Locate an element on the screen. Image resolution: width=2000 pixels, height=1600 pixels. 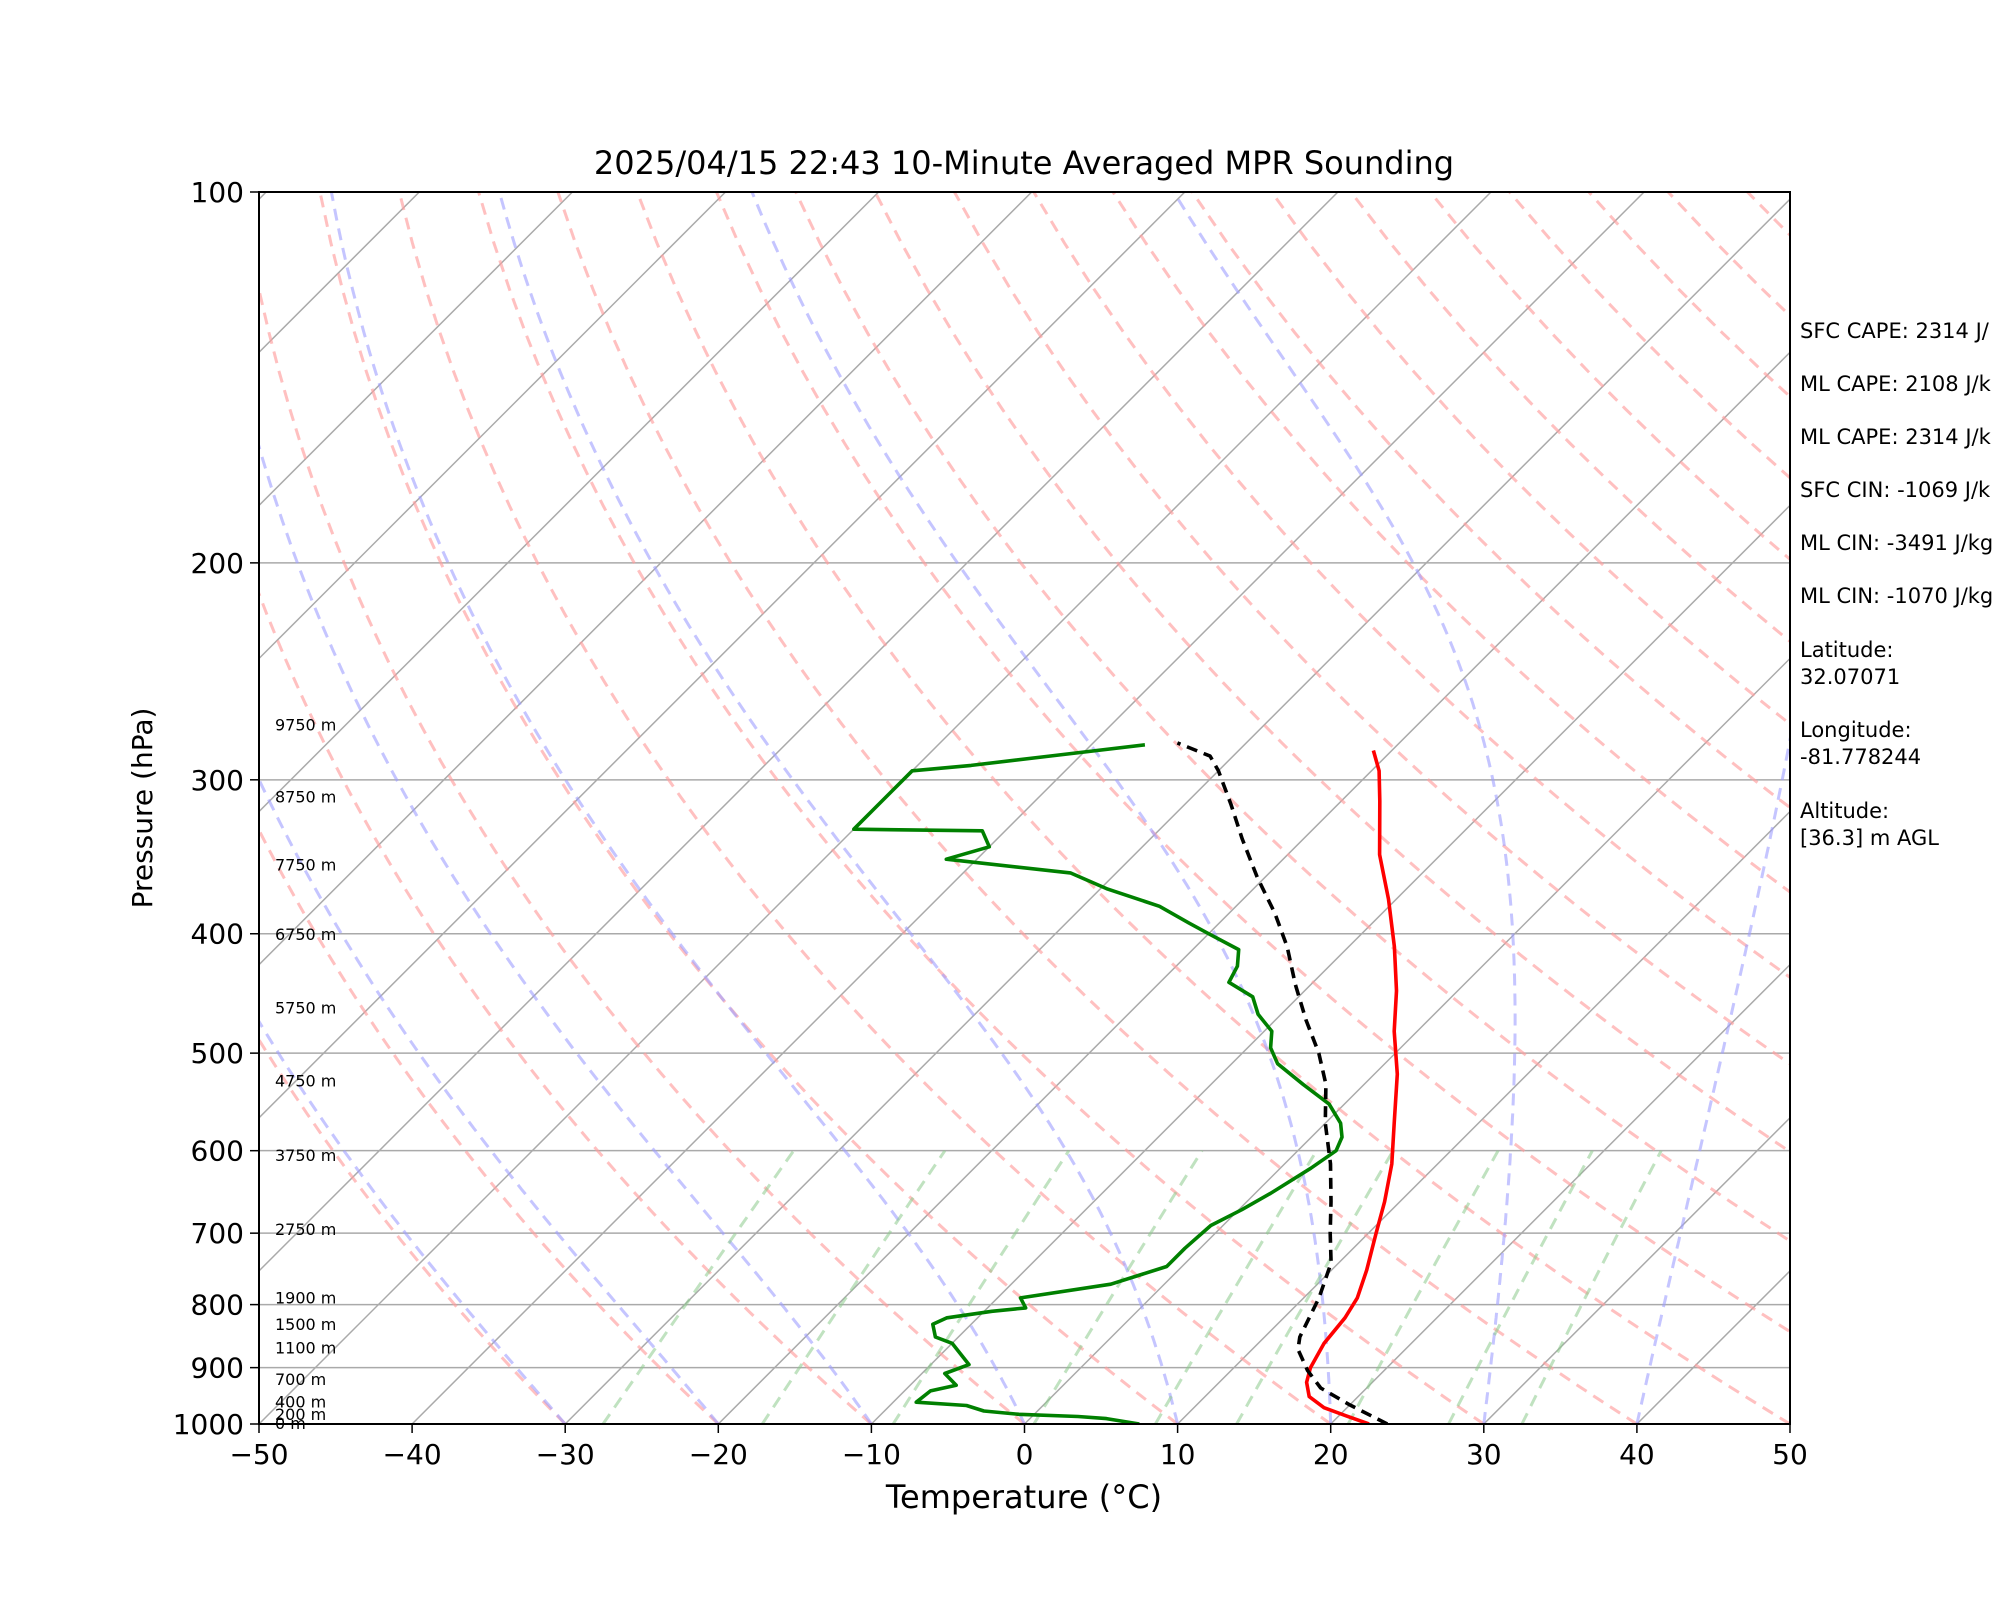
height-label: 1900 m is located at coordinates (305, 1298).